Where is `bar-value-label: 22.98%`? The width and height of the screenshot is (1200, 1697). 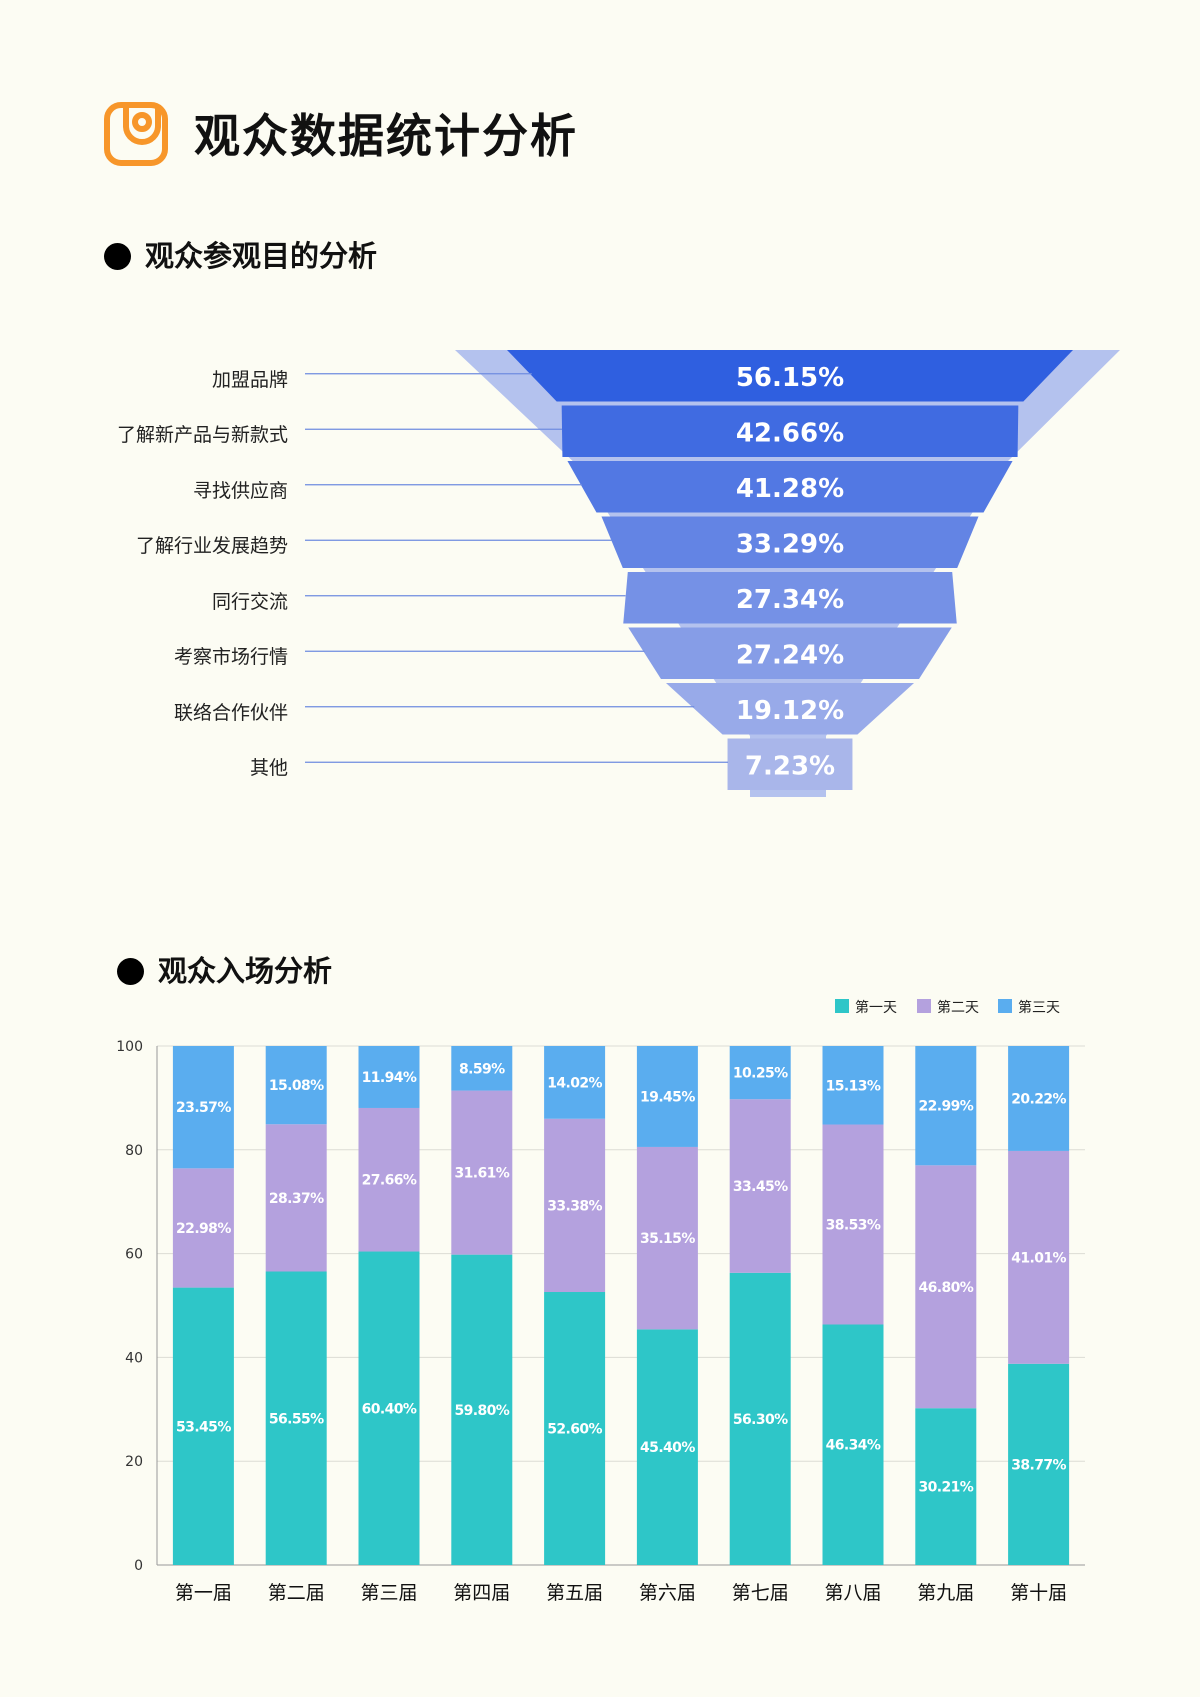
bar-value-label: 22.98% is located at coordinates (203, 1229).